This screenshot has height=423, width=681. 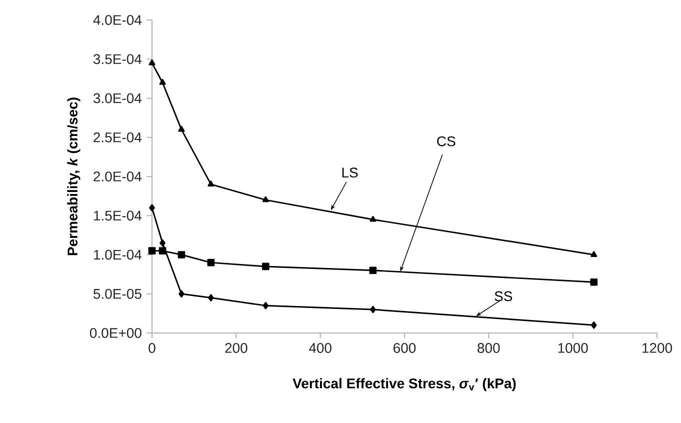 I want to click on x-axis-title: Vertical Effective Stress, σ$_{v}$′ (kPa), so click(x=404, y=385).